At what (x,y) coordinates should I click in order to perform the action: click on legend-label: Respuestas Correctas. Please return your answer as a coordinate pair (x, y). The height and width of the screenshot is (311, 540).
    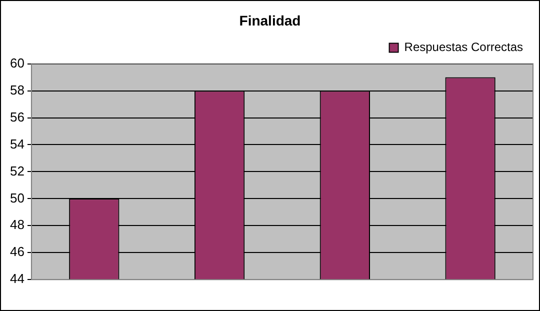
    Looking at the image, I should click on (463, 47).